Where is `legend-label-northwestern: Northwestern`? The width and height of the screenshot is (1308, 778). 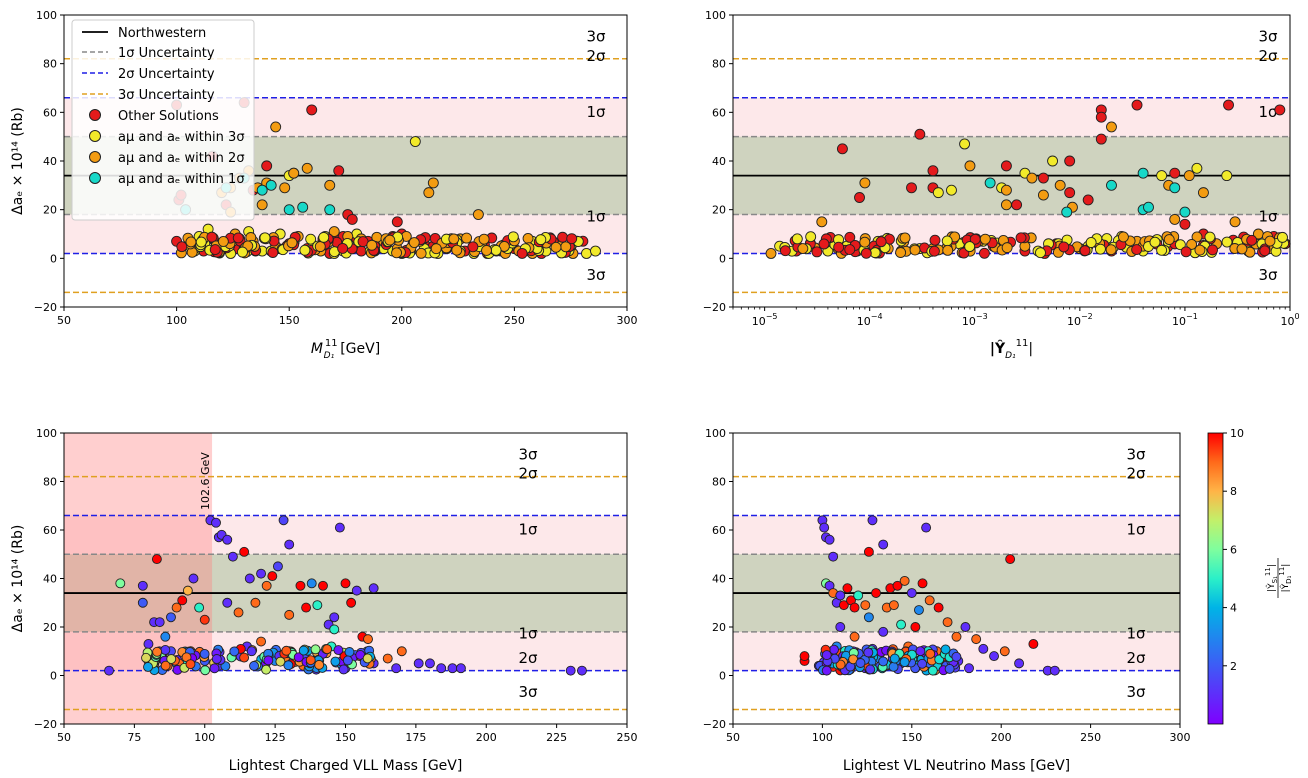 legend-label-northwestern: Northwestern is located at coordinates (162, 33).